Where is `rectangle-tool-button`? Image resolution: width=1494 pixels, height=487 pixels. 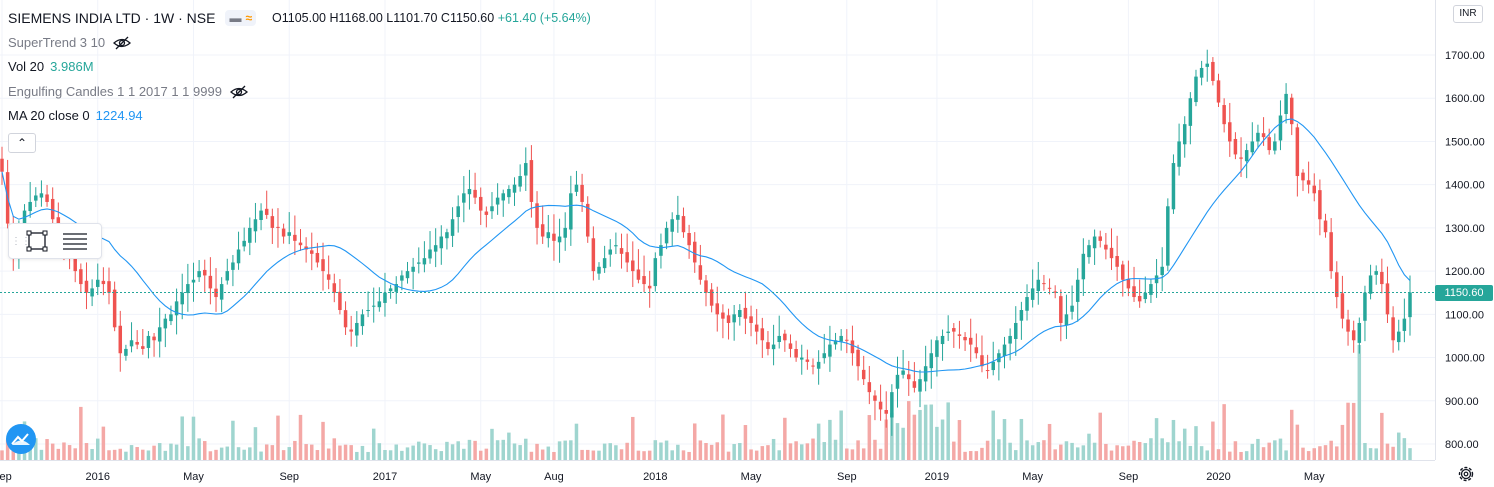 rectangle-tool-button is located at coordinates (37, 241).